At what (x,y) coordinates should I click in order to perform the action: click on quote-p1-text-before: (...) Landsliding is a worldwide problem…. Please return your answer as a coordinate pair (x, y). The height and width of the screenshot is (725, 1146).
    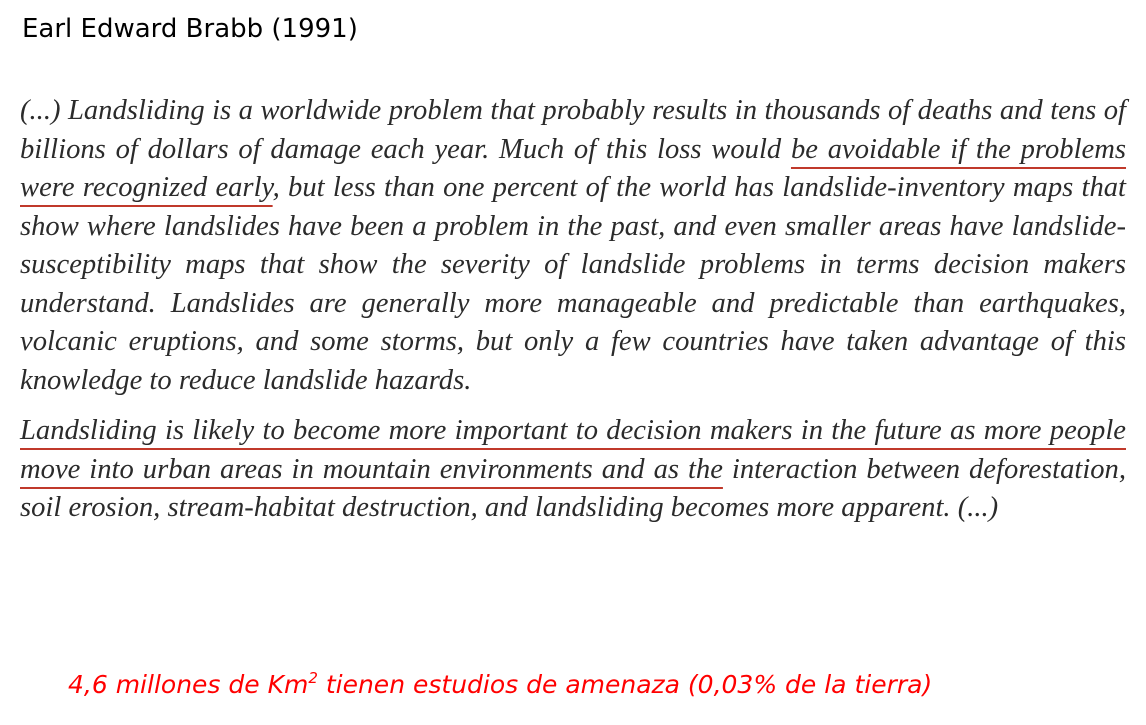
    Looking at the image, I should click on (573, 130).